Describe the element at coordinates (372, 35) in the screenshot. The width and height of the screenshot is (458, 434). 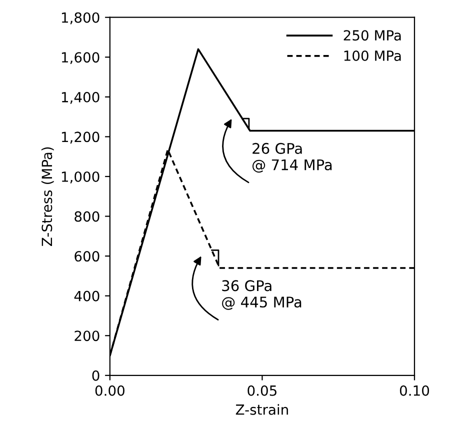
I see `legend-label: 250 MPa` at that location.